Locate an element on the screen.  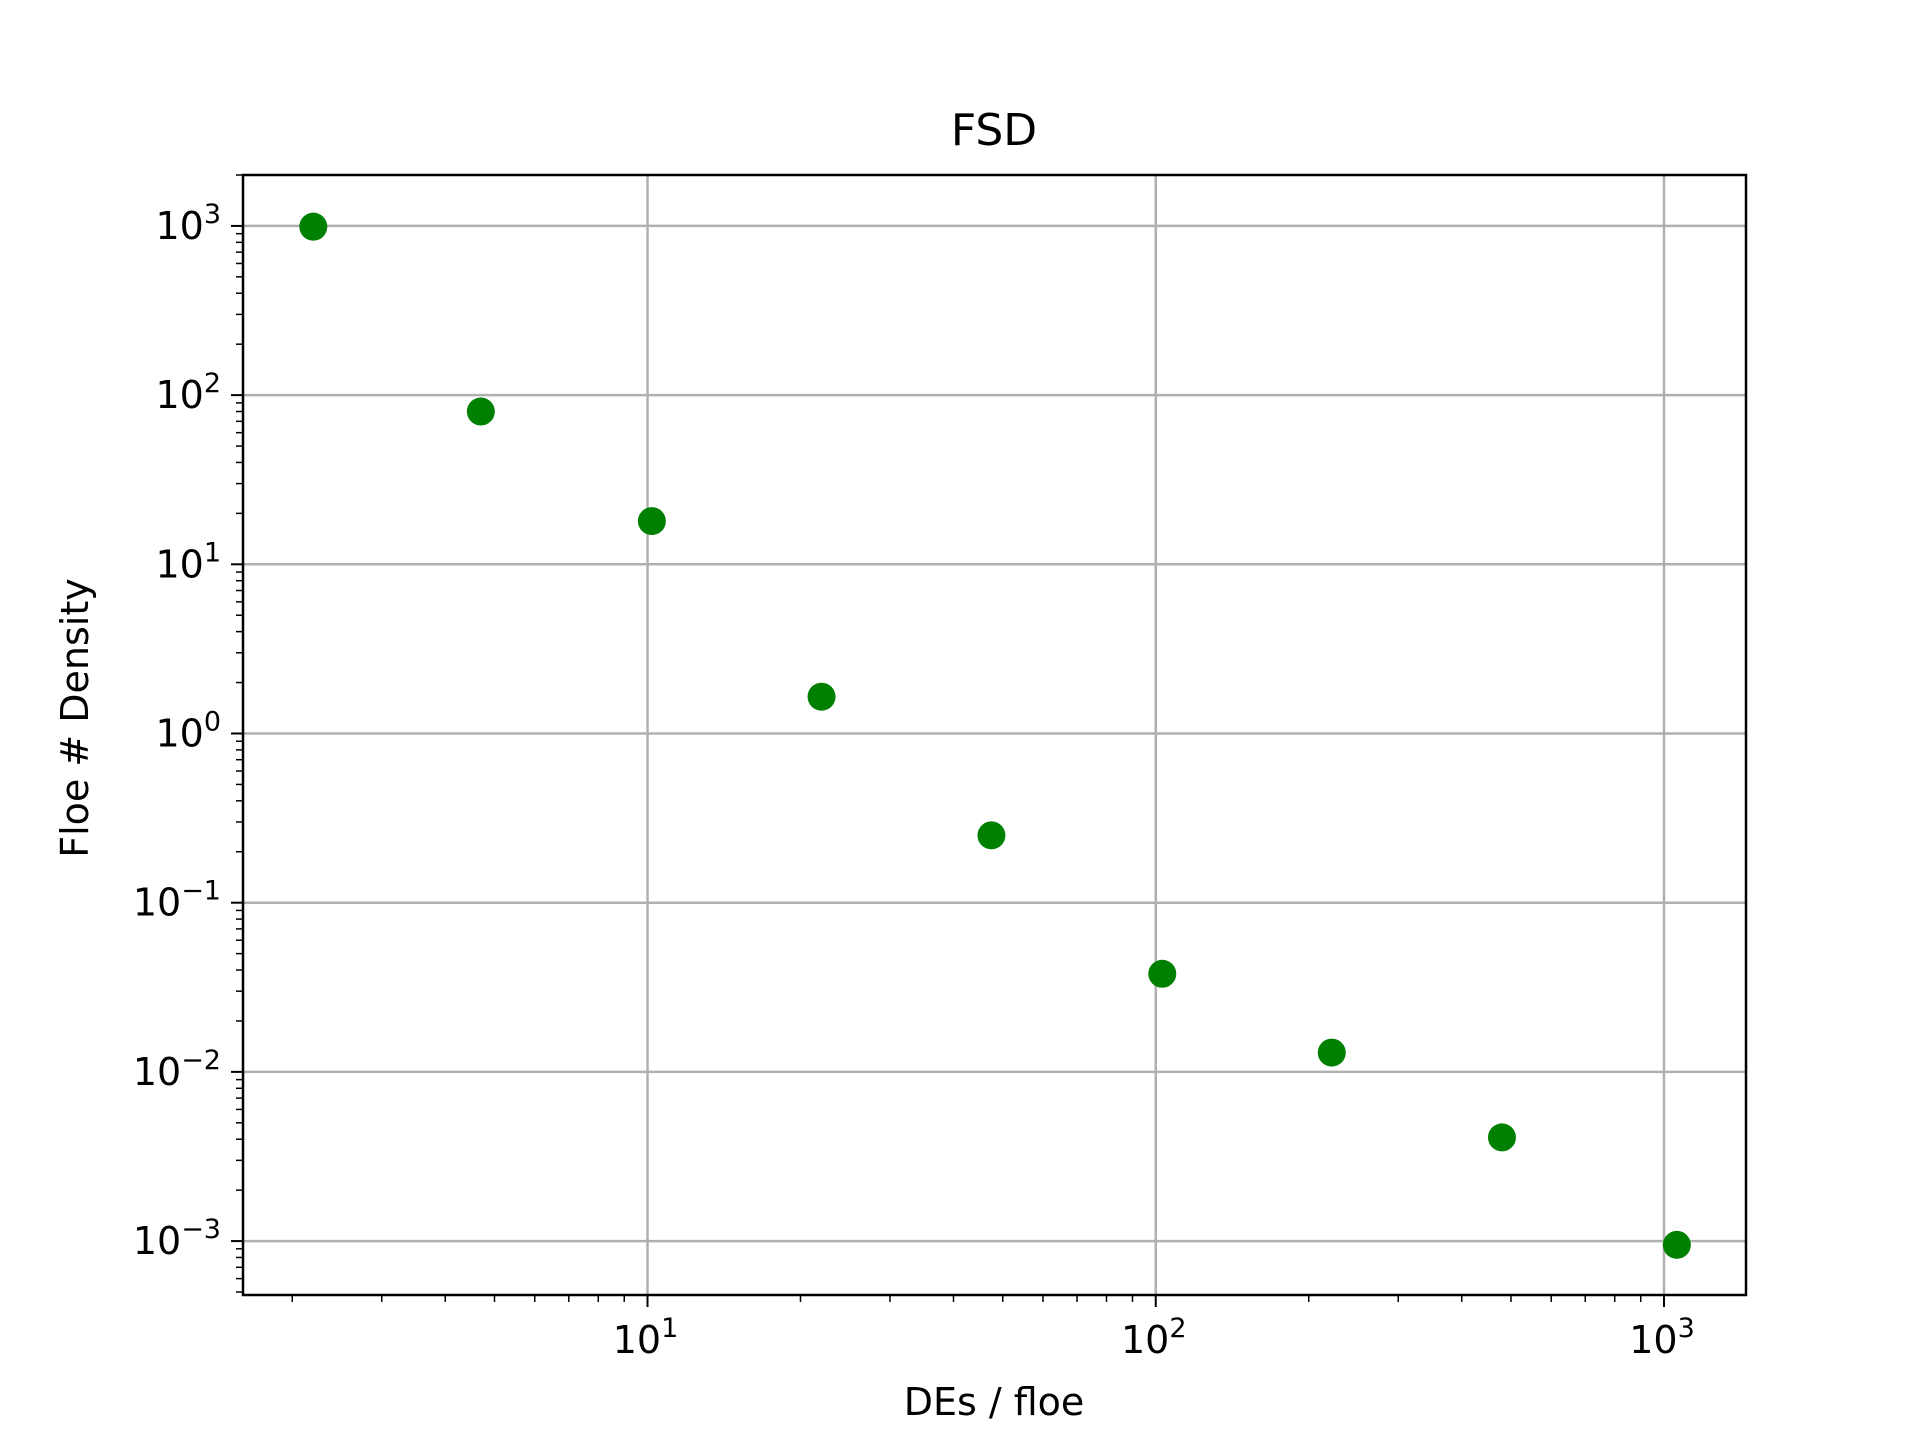
x-tick-label-exponent: 3 is located at coordinates (1686, 1328).